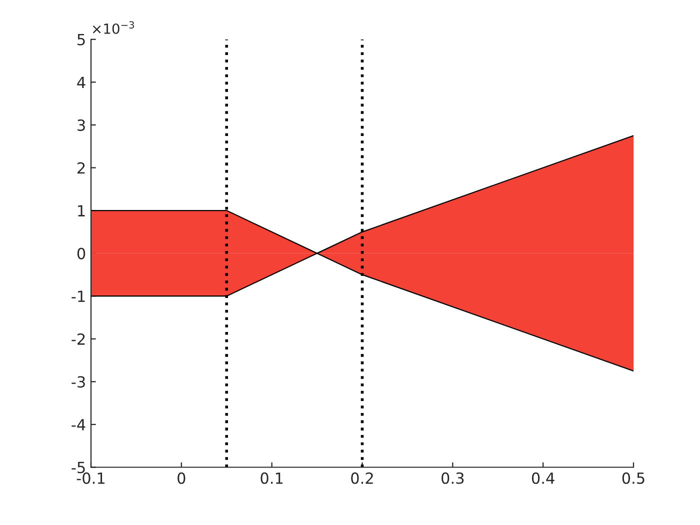 The height and width of the screenshot is (525, 700). What do you see at coordinates (362, 478) in the screenshot?
I see `x-tick-label: 0.2` at bounding box center [362, 478].